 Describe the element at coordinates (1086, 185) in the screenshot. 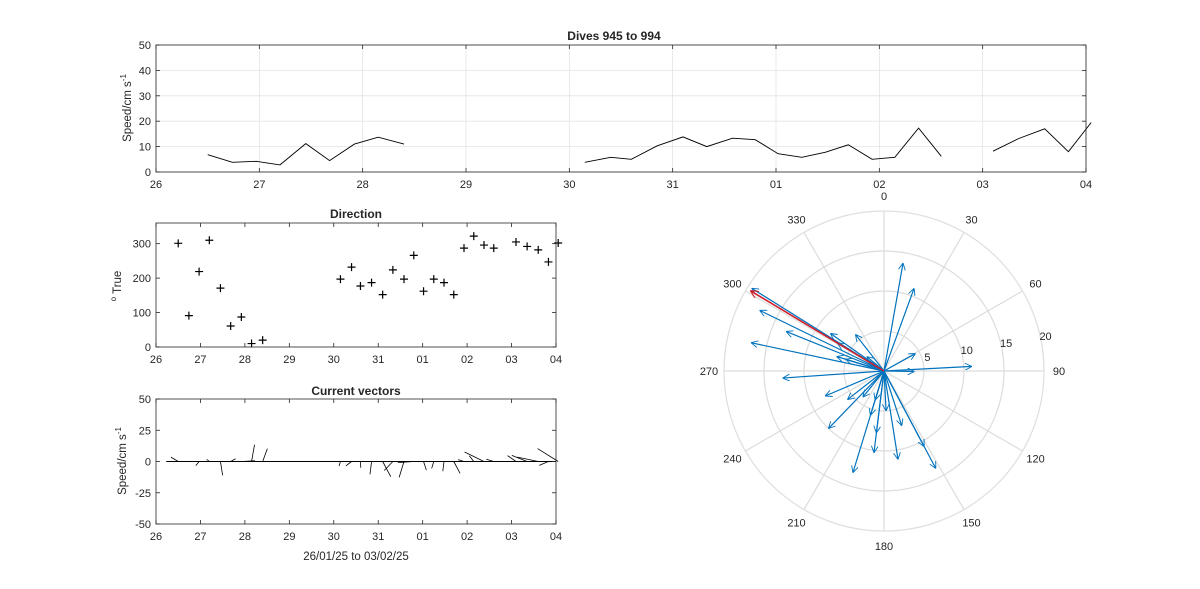

I see `x-tick-label: 04` at that location.